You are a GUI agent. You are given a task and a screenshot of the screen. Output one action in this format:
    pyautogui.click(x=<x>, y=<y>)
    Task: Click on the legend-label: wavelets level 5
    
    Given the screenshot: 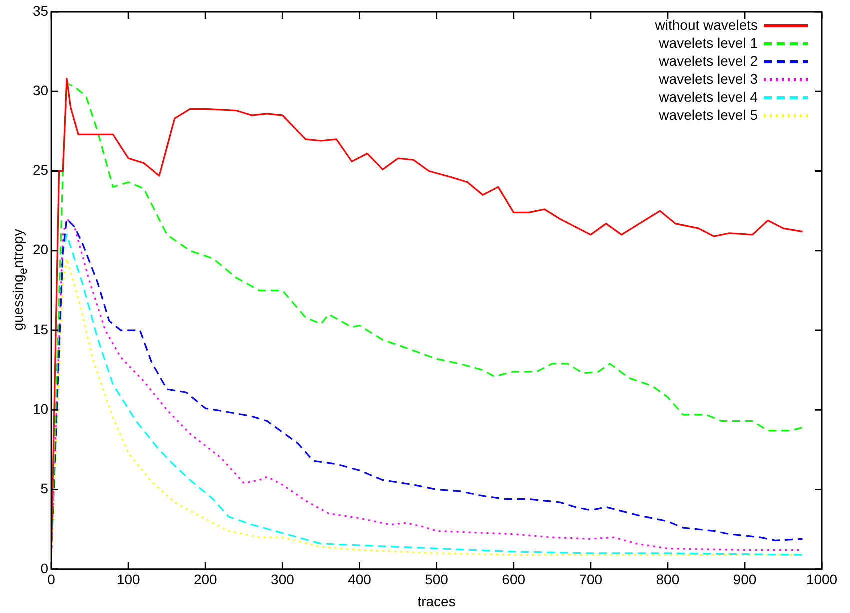 What is the action you would take?
    pyautogui.click(x=708, y=114)
    